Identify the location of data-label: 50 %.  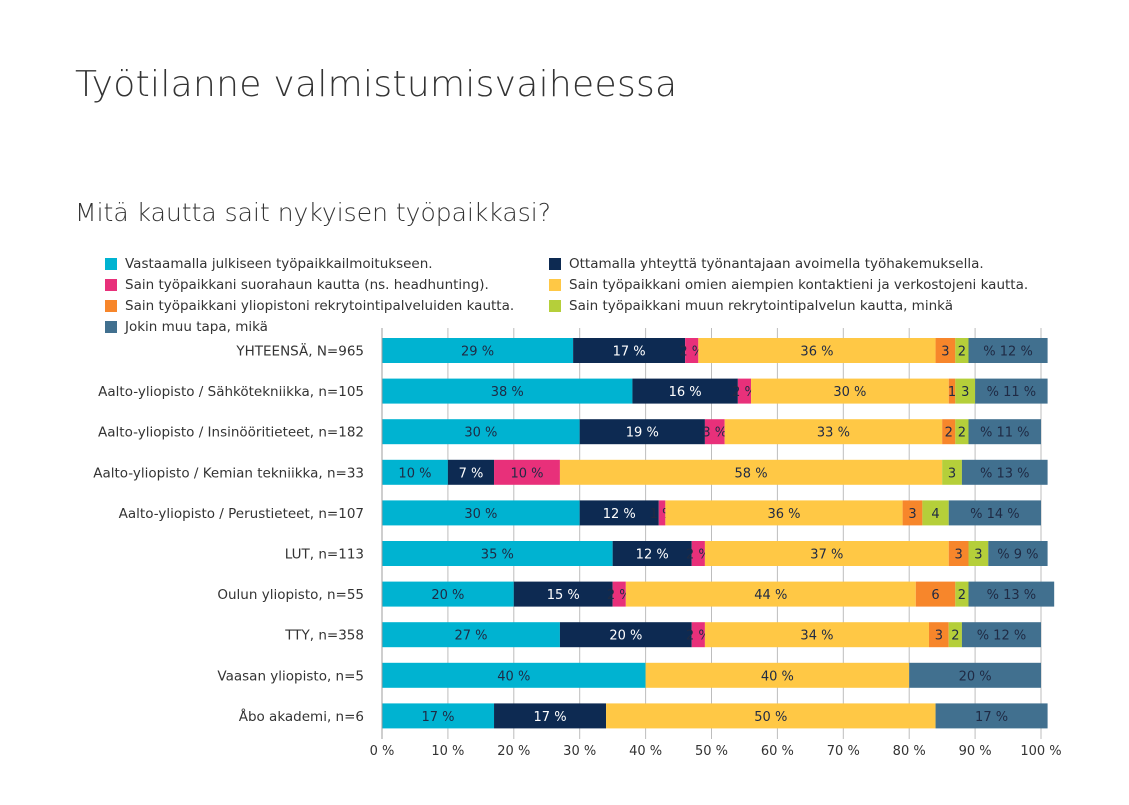
(770, 717).